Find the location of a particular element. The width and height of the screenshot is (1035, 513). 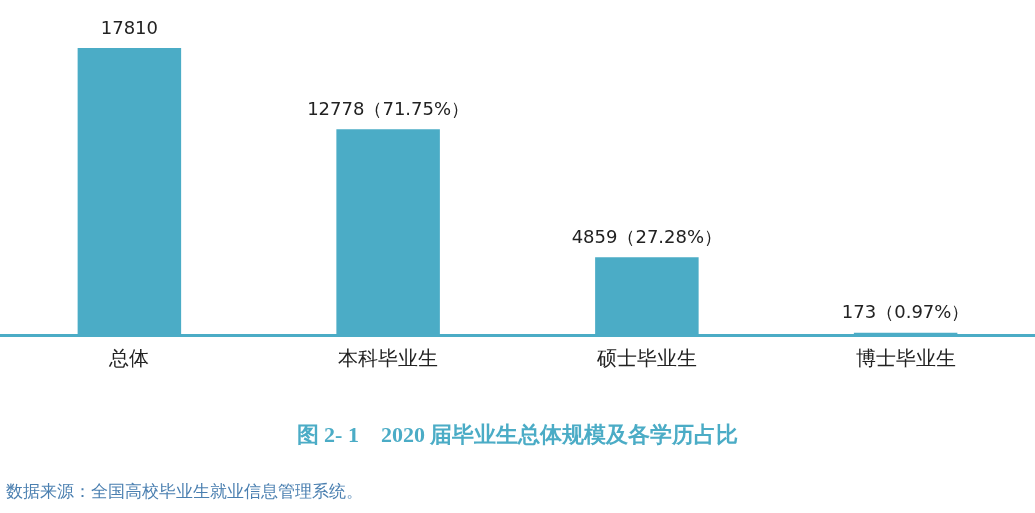

data-label: 173（0.97%） is located at coordinates (905, 312).